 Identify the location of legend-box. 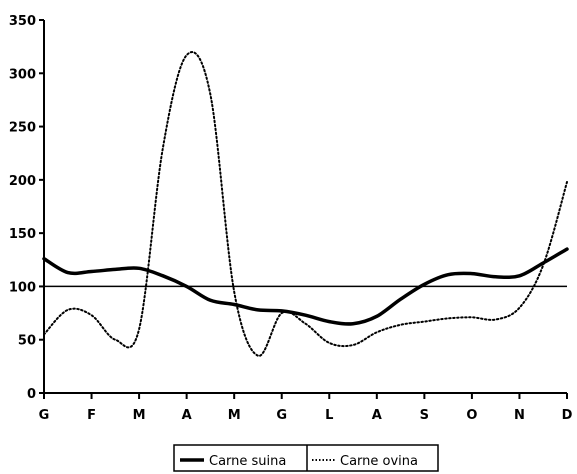
(306, 458).